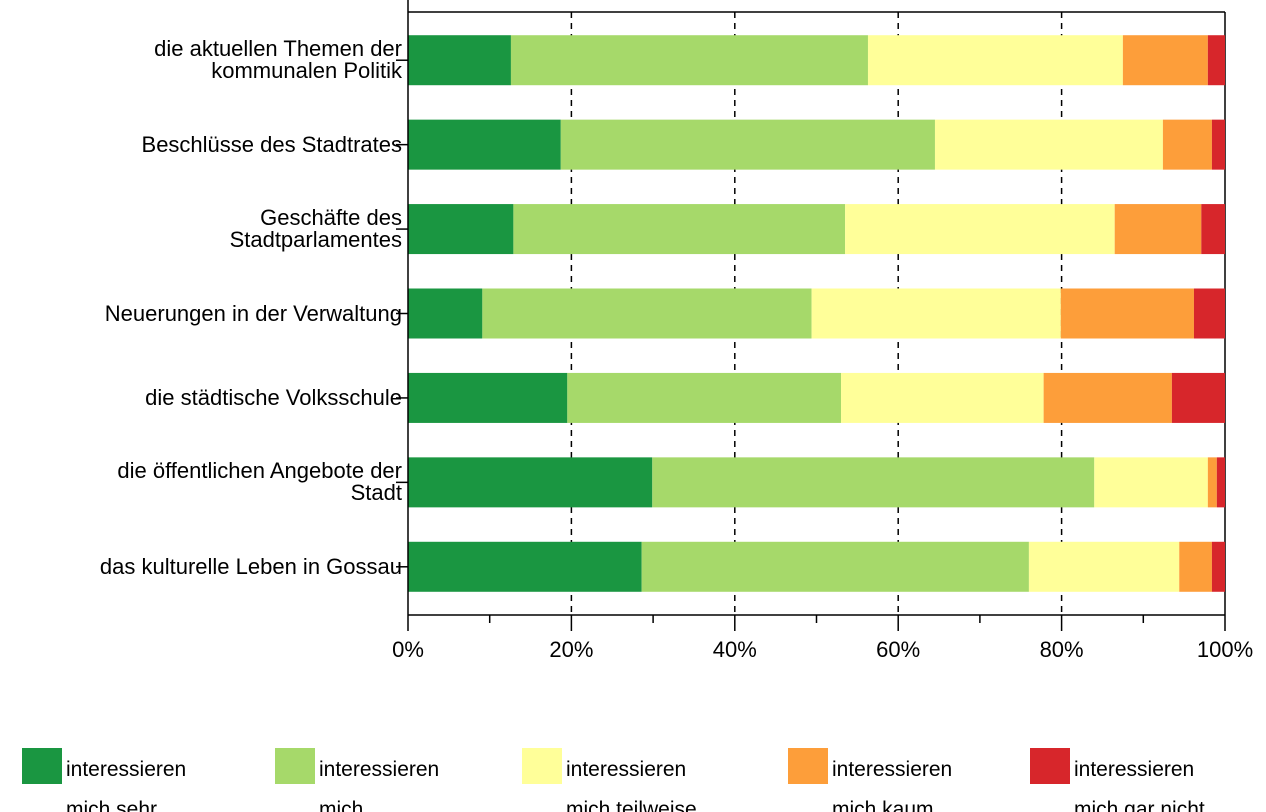 The height and width of the screenshot is (812, 1266). Describe the element at coordinates (1139, 785) in the screenshot. I see `legend-label: interessieren mich gar nicht` at that location.